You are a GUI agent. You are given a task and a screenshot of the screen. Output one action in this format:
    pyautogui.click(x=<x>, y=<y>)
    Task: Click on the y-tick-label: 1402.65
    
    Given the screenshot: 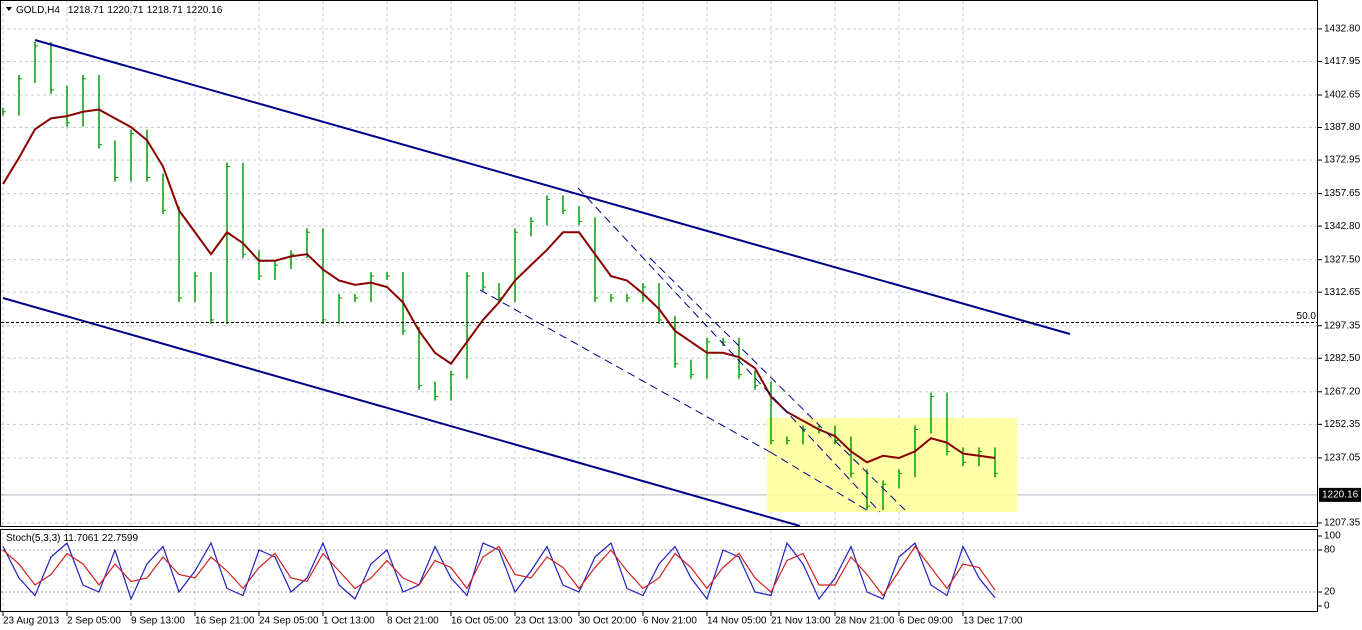 What is the action you would take?
    pyautogui.click(x=1342, y=95)
    